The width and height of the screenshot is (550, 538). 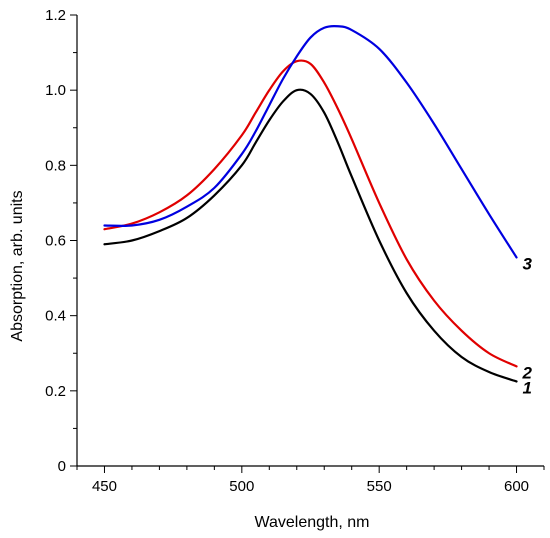 I want to click on x-tick-label: 450, so click(x=104, y=486).